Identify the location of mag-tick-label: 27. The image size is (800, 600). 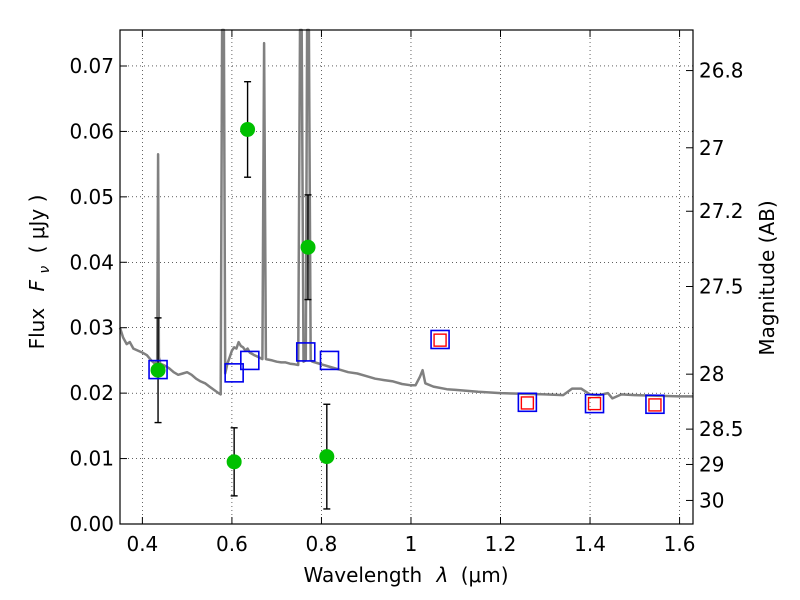
(711, 148).